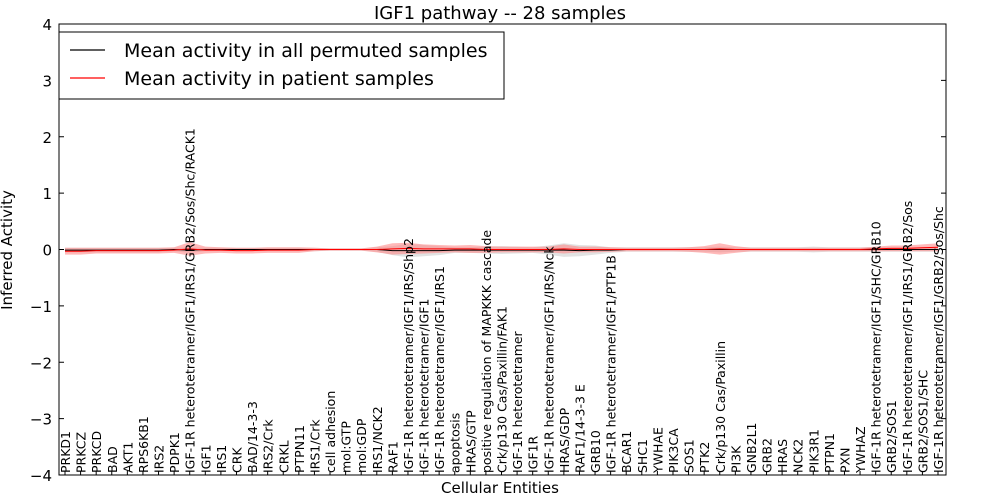  Describe the element at coordinates (611, 364) in the screenshot. I see `x-tick-label: IGF-1R heterotetramer/IGF1/PTP1B` at that location.